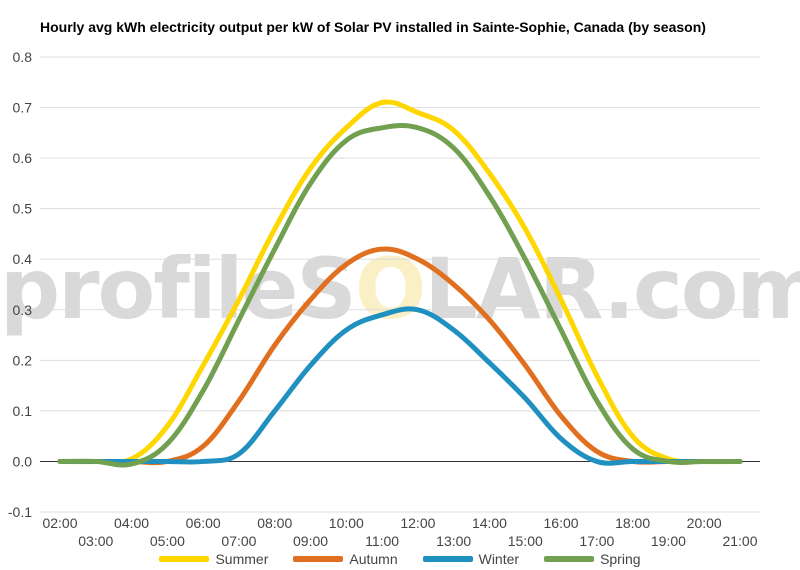  Describe the element at coordinates (238, 541) in the screenshot. I see `x-tick-label: 07:00` at that location.